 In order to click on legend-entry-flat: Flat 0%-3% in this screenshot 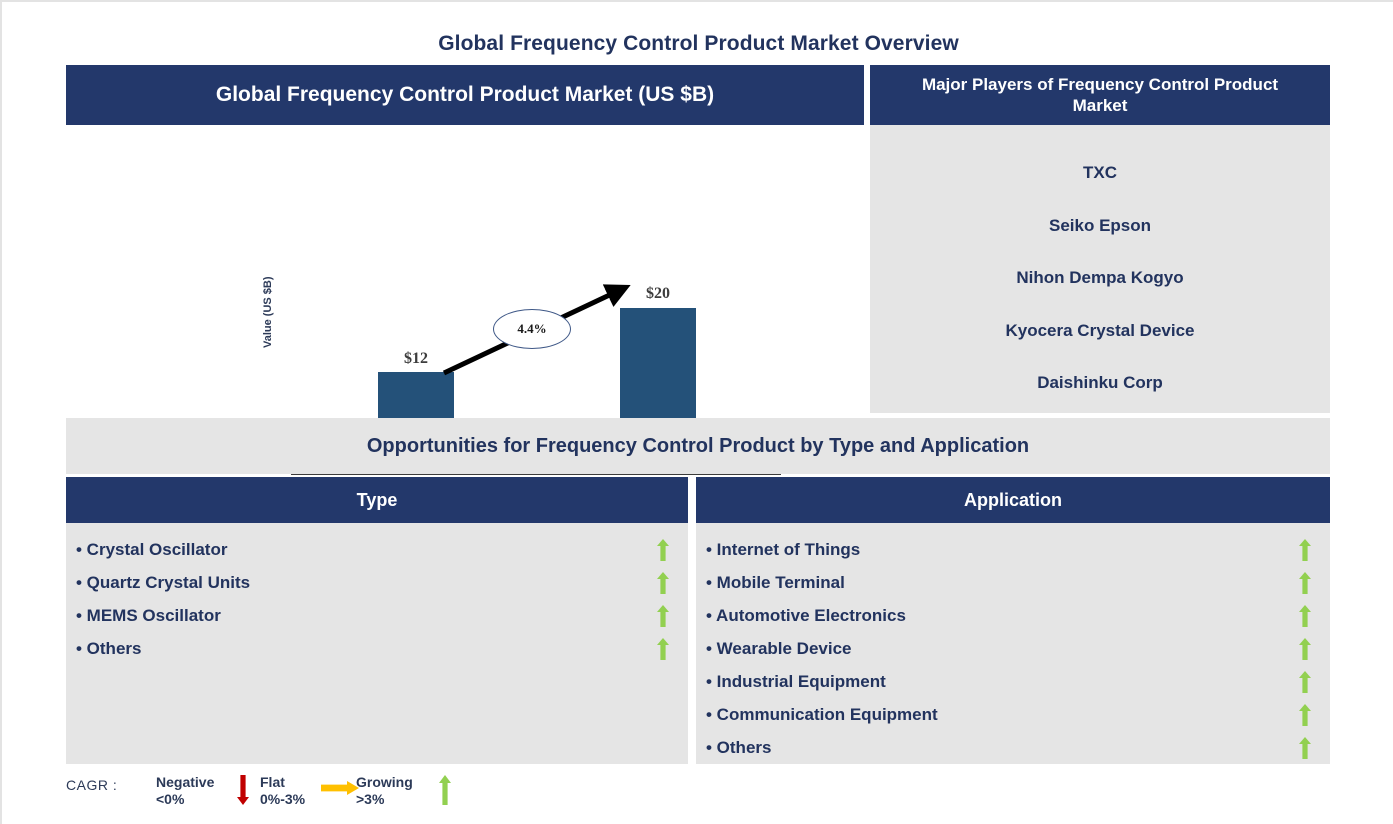, I will do `click(282, 791)`.